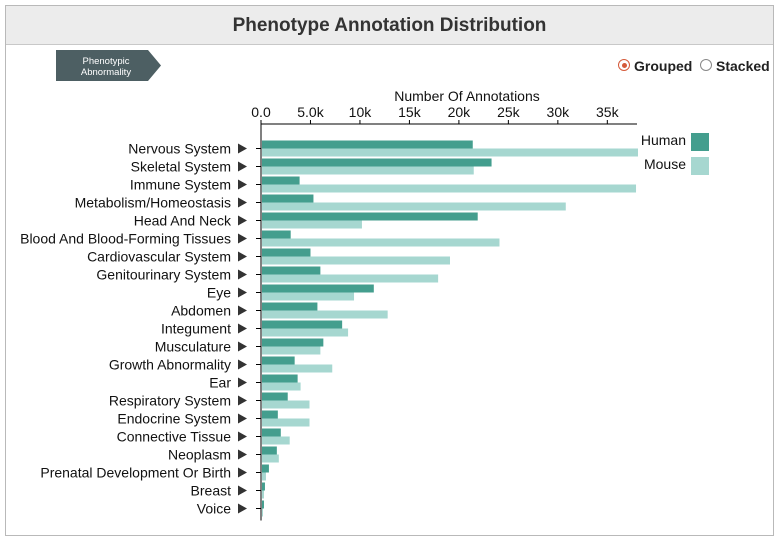 The width and height of the screenshot is (781, 541). I want to click on category-label: Integument, so click(196, 329).